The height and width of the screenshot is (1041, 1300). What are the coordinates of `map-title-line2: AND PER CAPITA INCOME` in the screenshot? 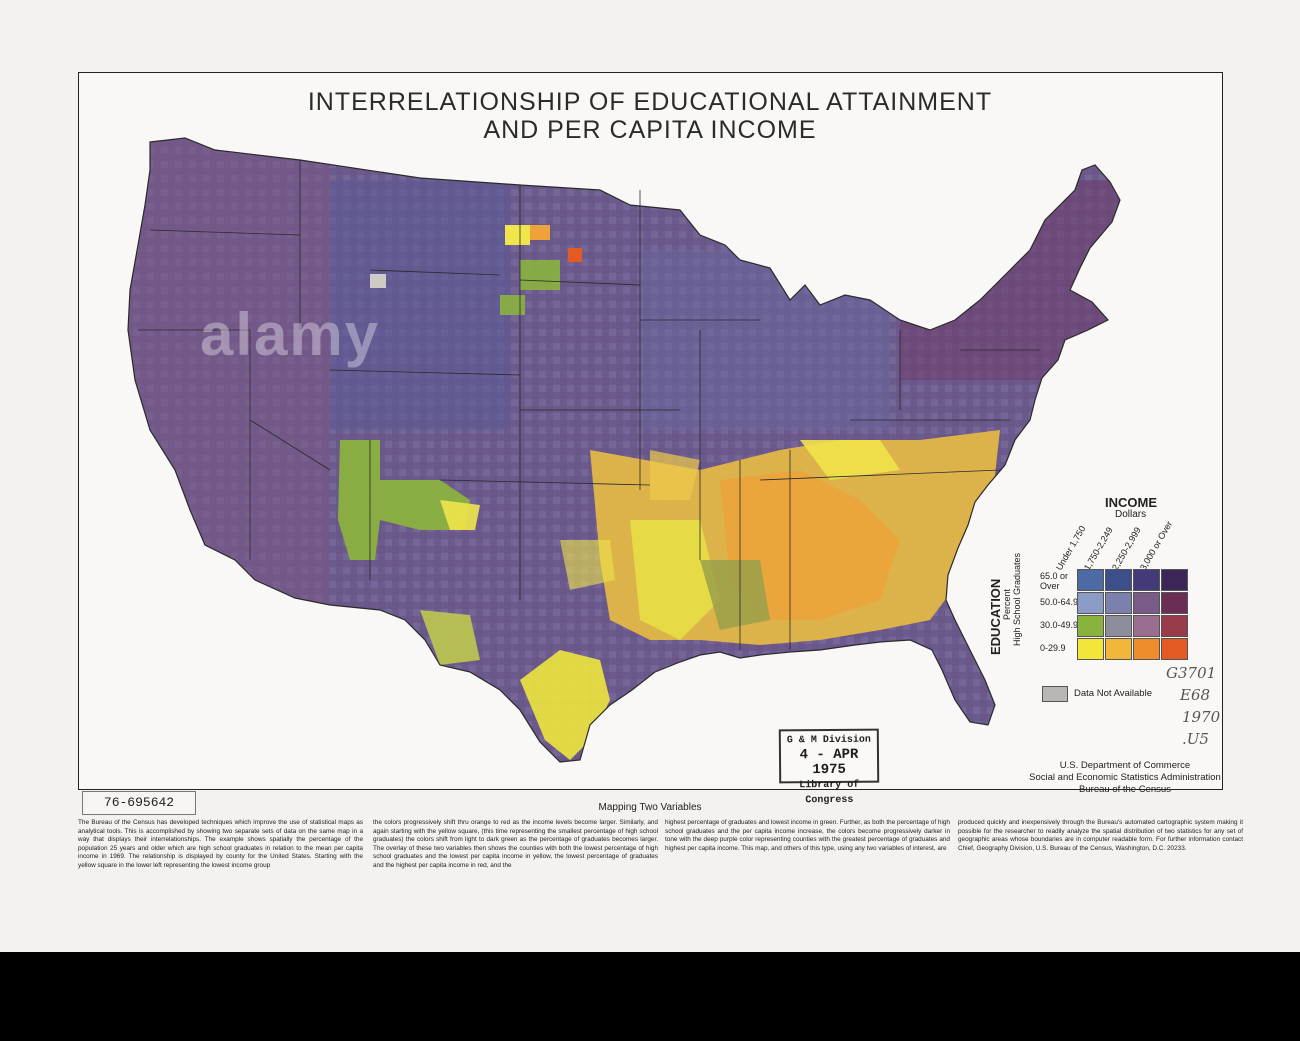 It's located at (650, 130).